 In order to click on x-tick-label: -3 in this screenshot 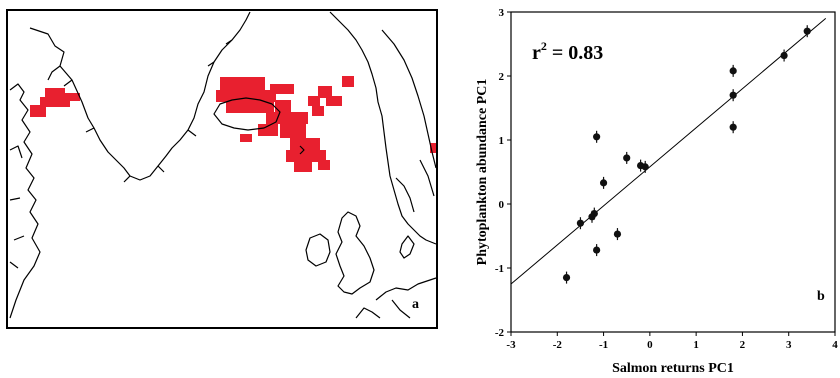, I will do `click(511, 345)`.